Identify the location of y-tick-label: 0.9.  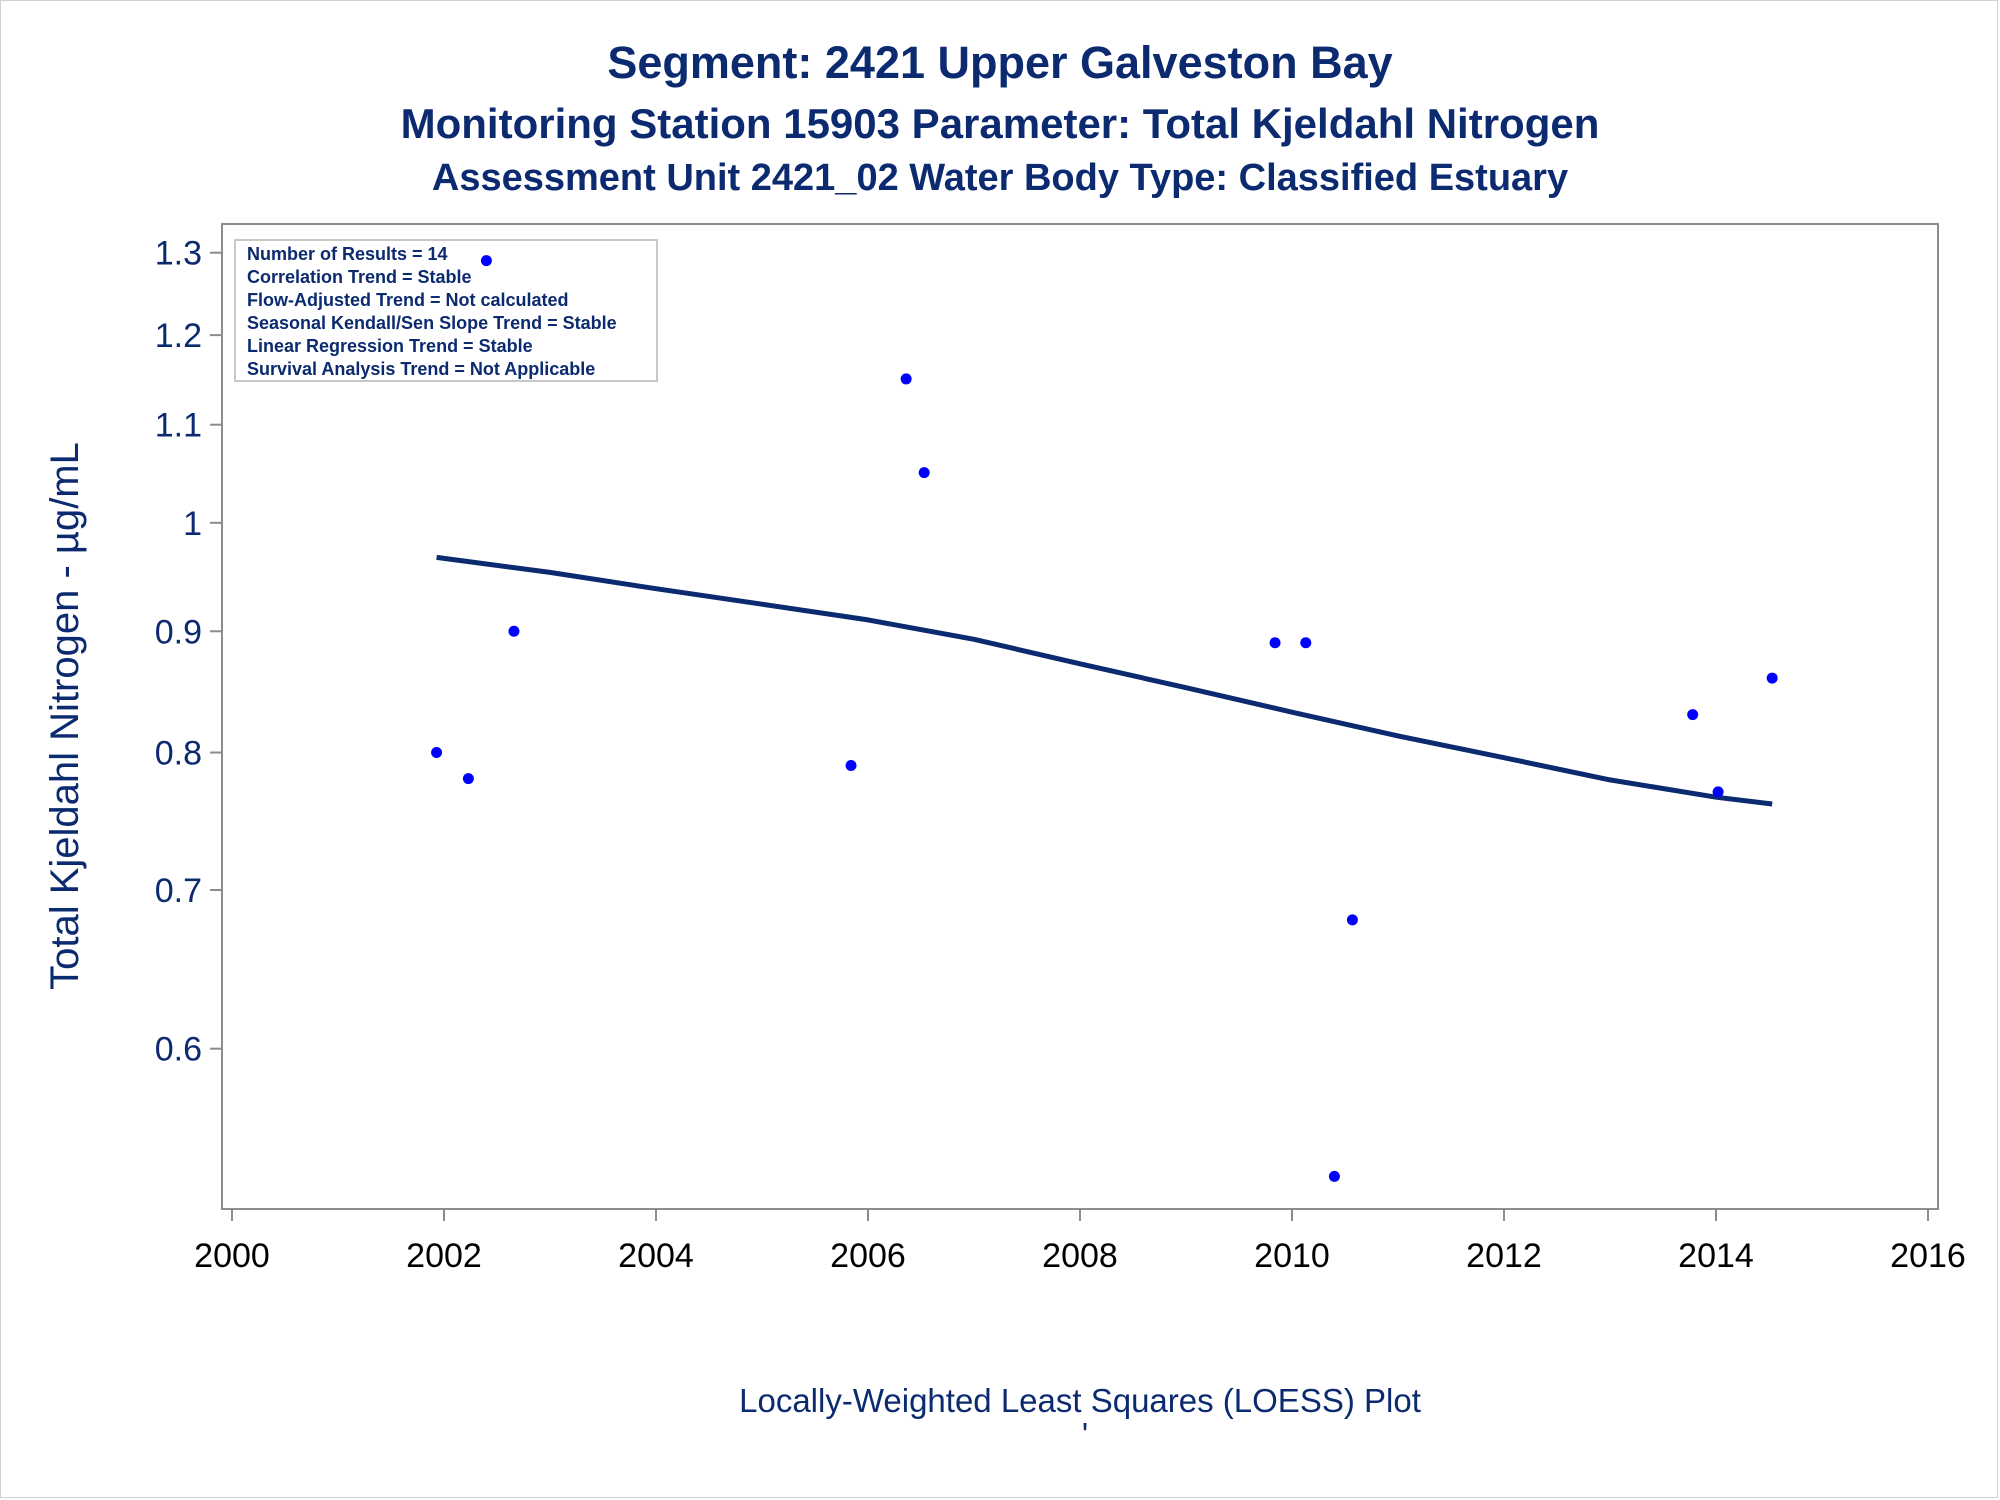
(178, 632).